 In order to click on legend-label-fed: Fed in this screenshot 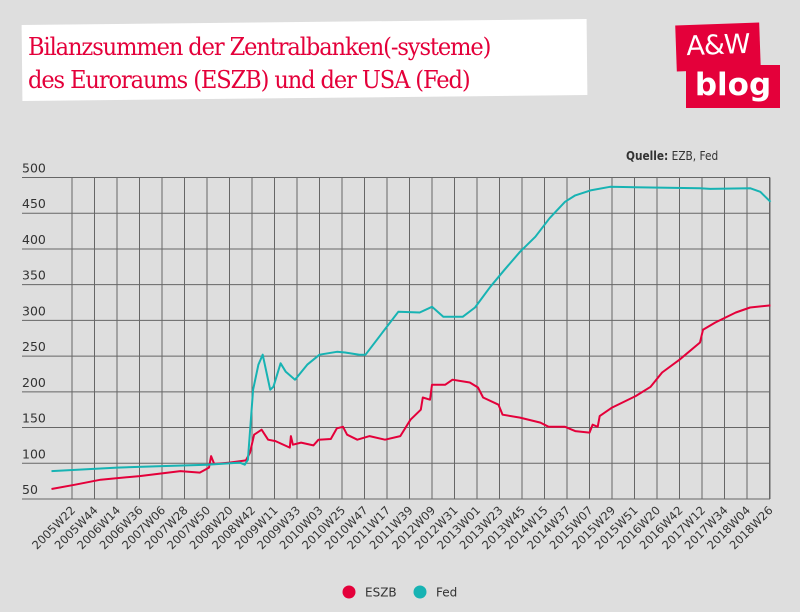, I will do `click(446, 593)`.